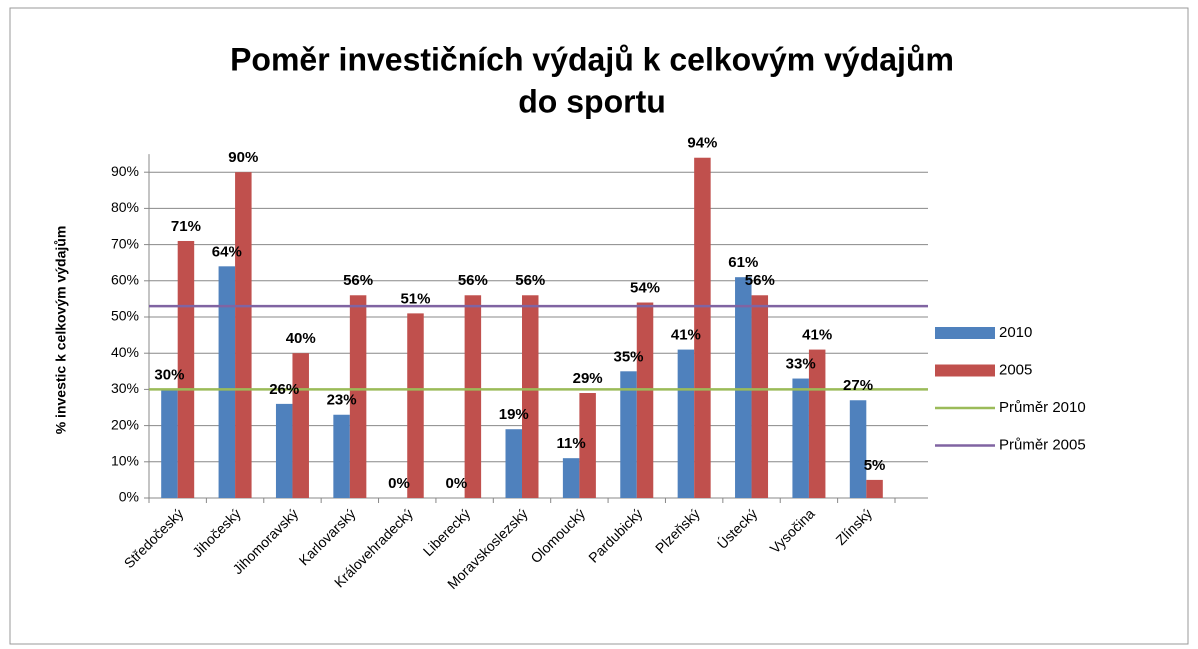 This screenshot has width=1198, height=649. I want to click on value-label: 54%, so click(645, 287).